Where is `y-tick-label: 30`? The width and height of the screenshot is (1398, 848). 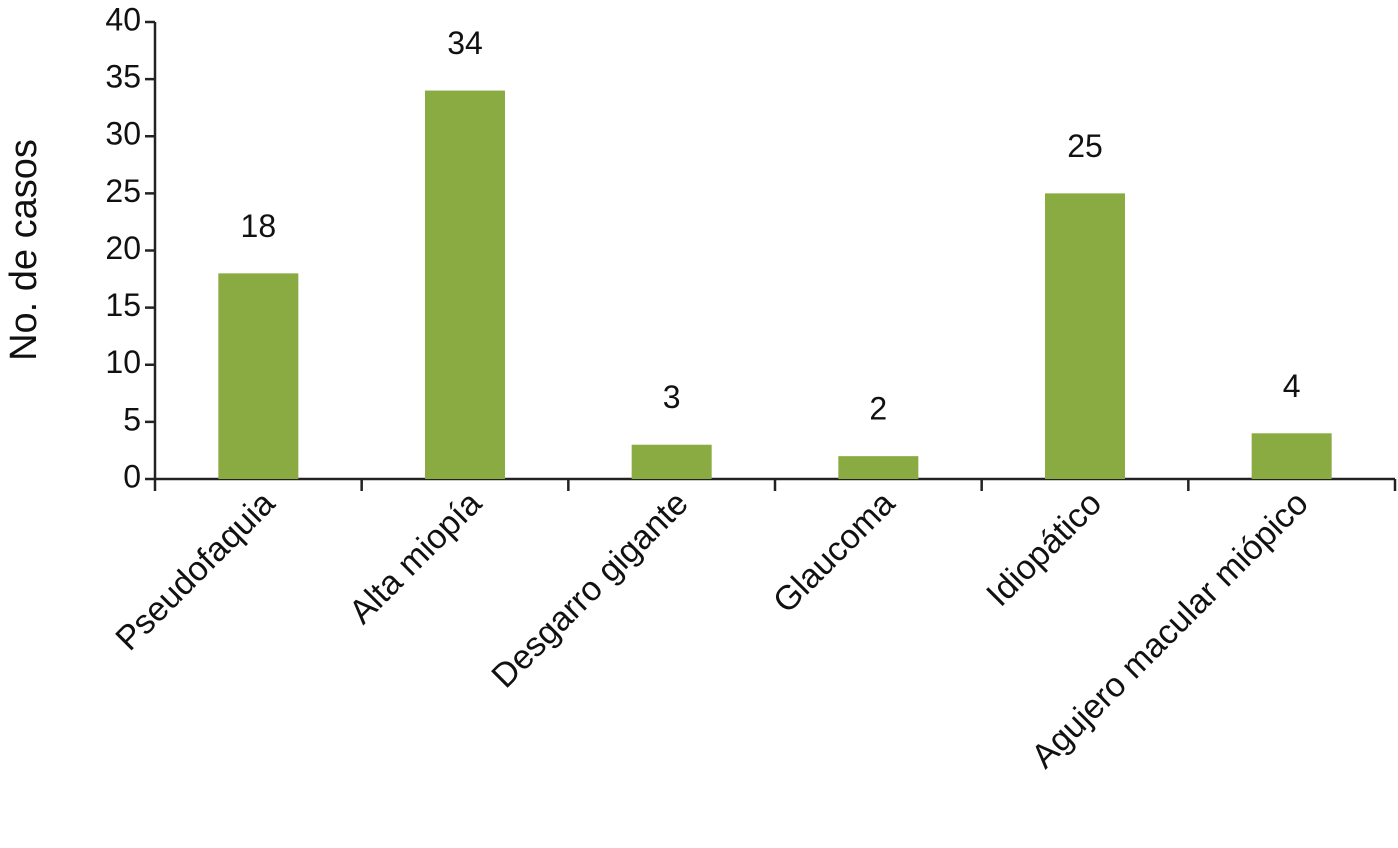 y-tick-label: 30 is located at coordinates (123, 134).